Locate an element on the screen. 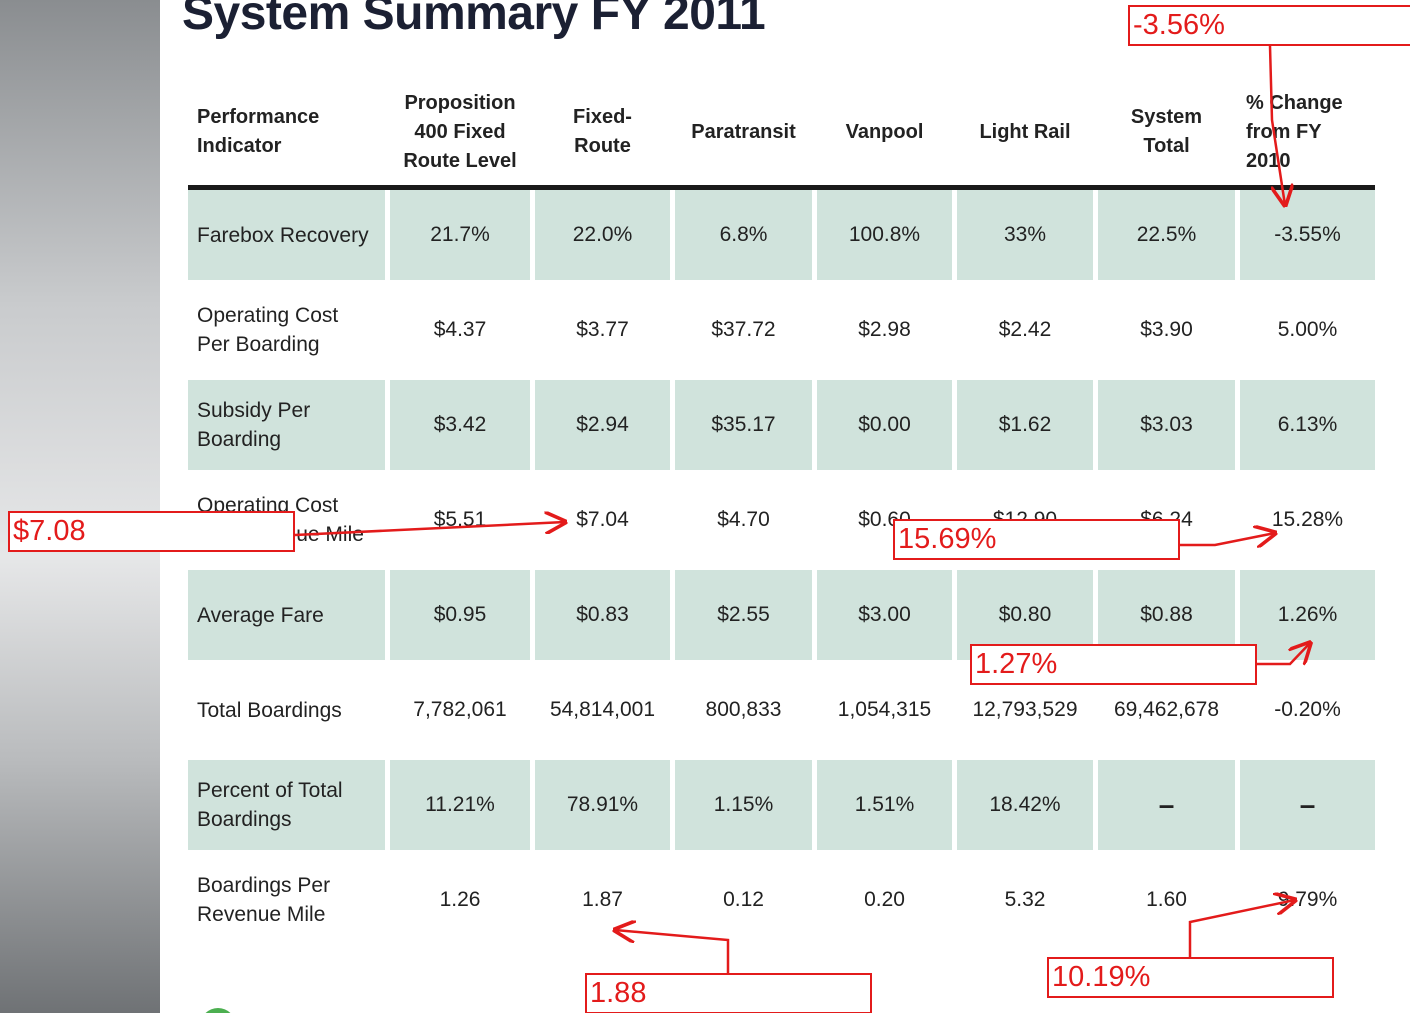 This screenshot has width=1410, height=1013. correction-label: 1.27% is located at coordinates (1113, 664).